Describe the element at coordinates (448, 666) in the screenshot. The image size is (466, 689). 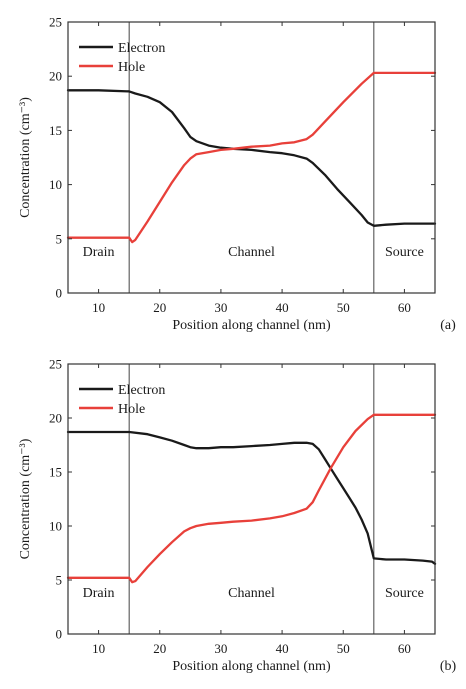
I see `panel-label: (b)` at that location.